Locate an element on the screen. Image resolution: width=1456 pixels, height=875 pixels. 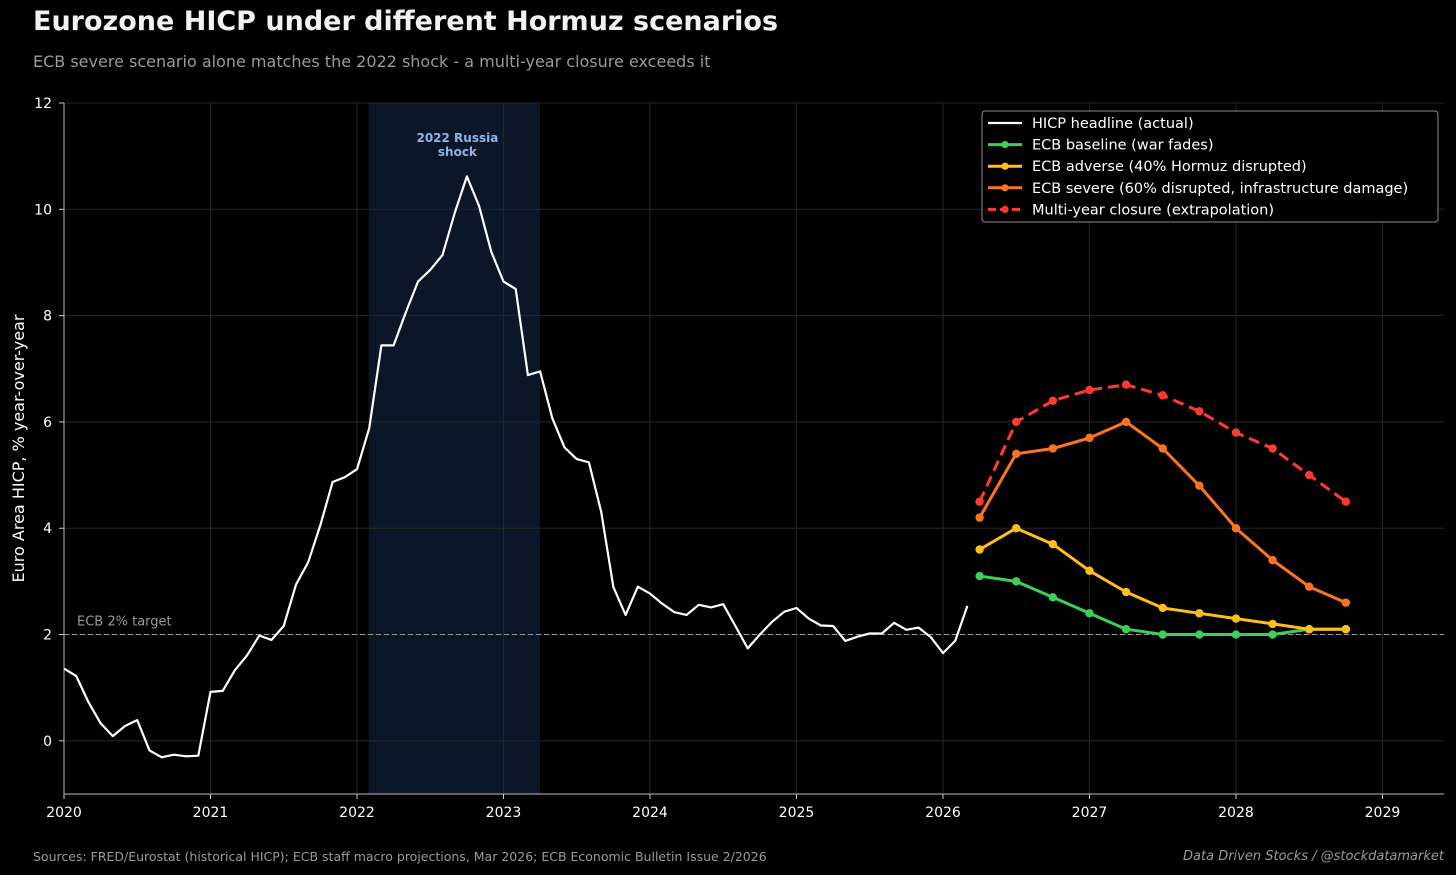
x-tick-label: 2025 is located at coordinates (797, 813).